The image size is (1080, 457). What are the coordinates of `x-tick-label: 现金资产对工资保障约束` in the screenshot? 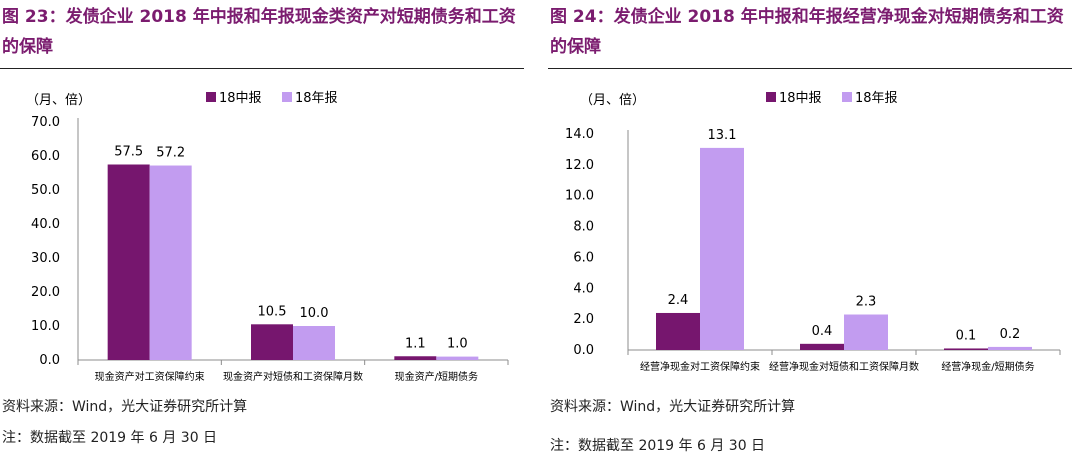 It's located at (150, 376).